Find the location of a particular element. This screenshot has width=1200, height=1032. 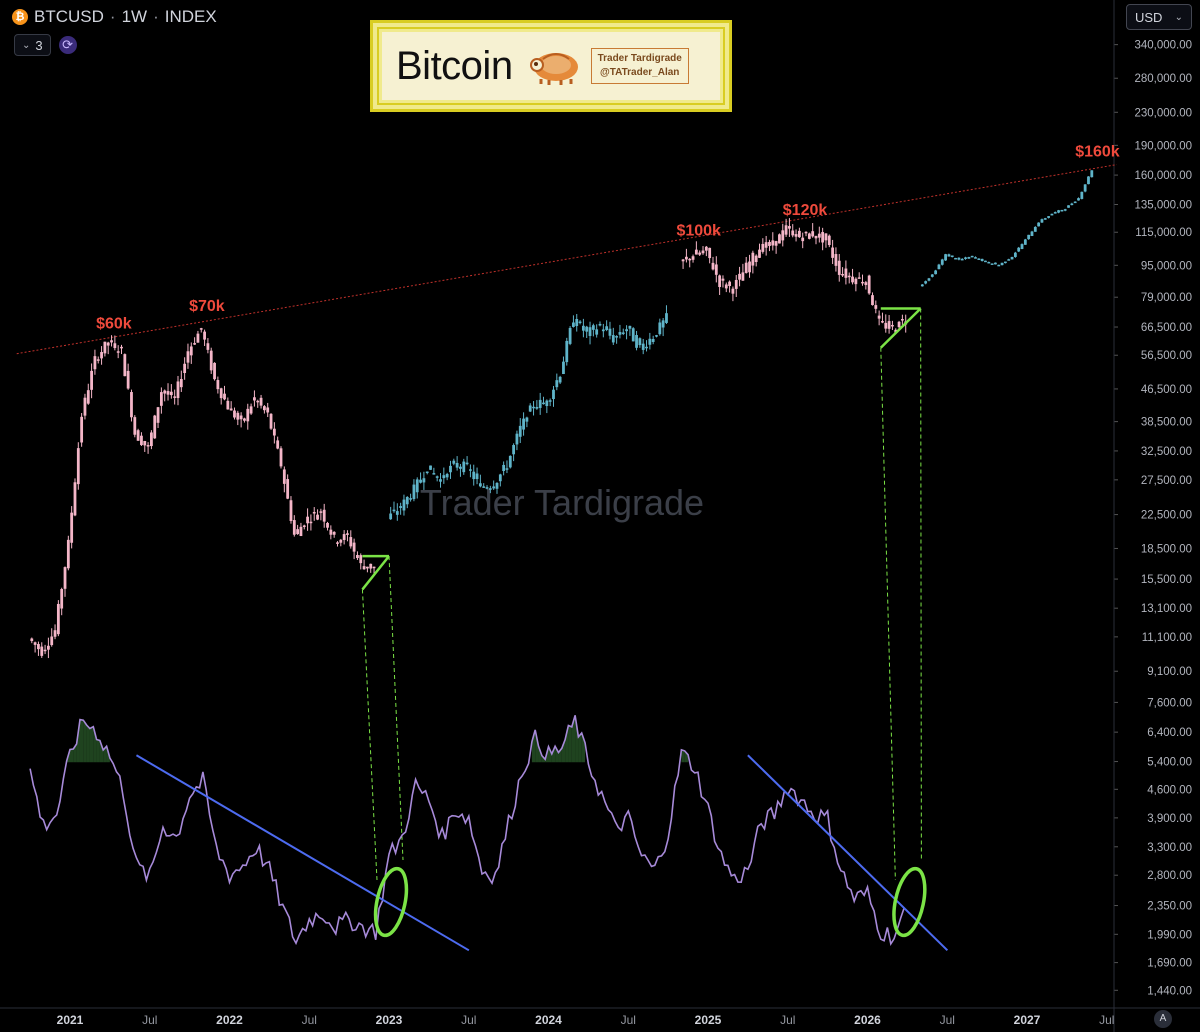

interval-label: 1W is located at coordinates (134, 16).